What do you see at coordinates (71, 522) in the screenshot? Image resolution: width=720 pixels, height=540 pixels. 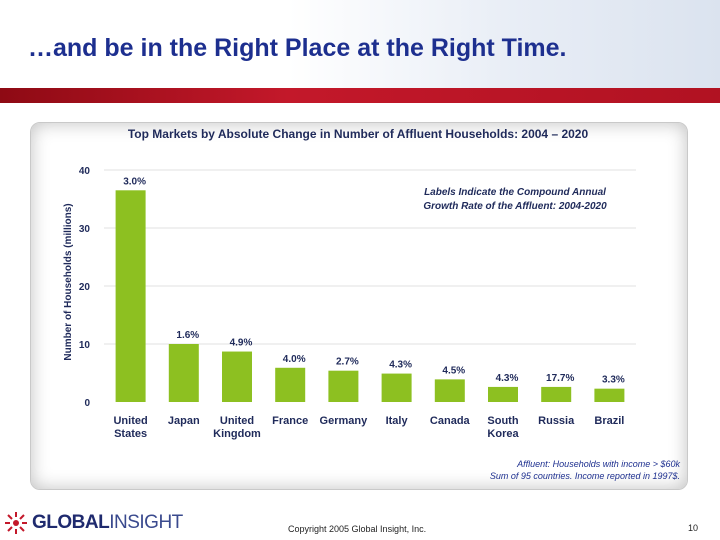 I see `logo-text-bold: GLOBAL` at bounding box center [71, 522].